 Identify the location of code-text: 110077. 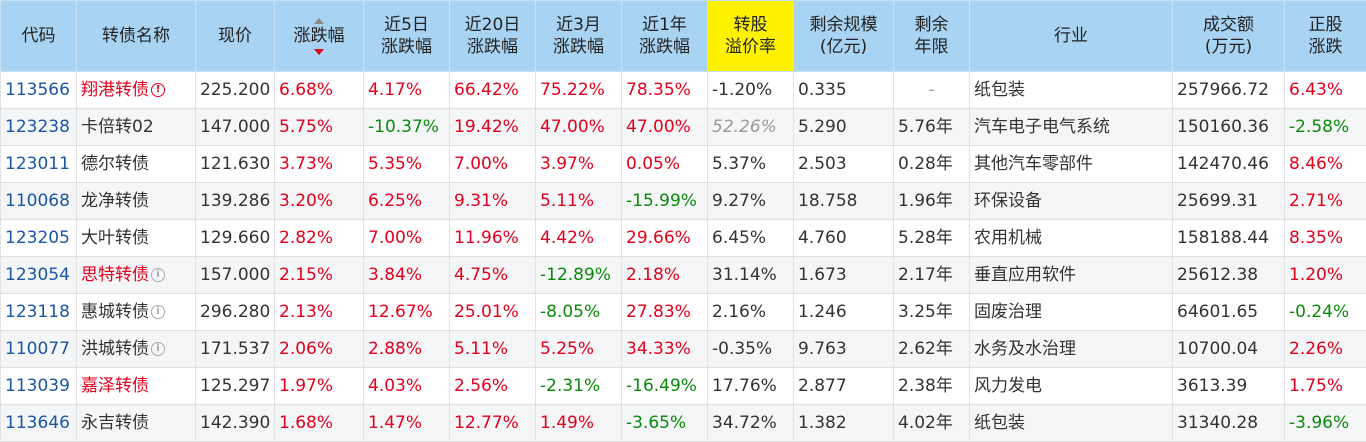
(37, 349).